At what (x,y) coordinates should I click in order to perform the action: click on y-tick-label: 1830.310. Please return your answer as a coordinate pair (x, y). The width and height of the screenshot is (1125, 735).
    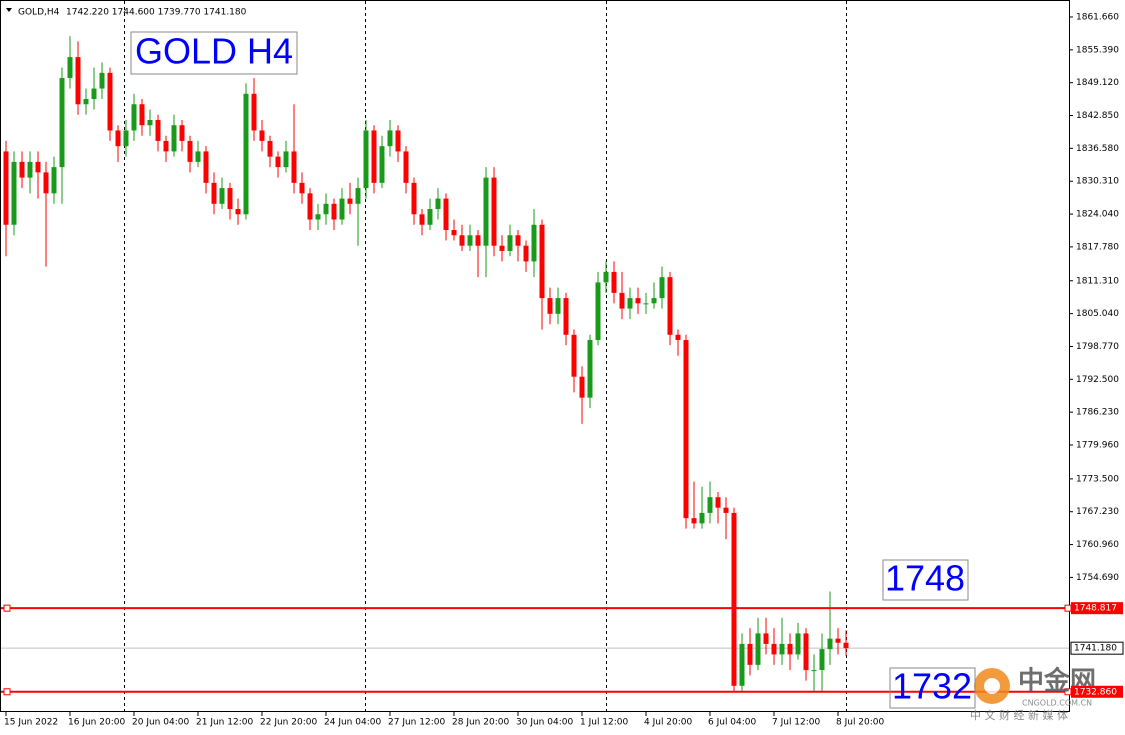
    Looking at the image, I should click on (1097, 182).